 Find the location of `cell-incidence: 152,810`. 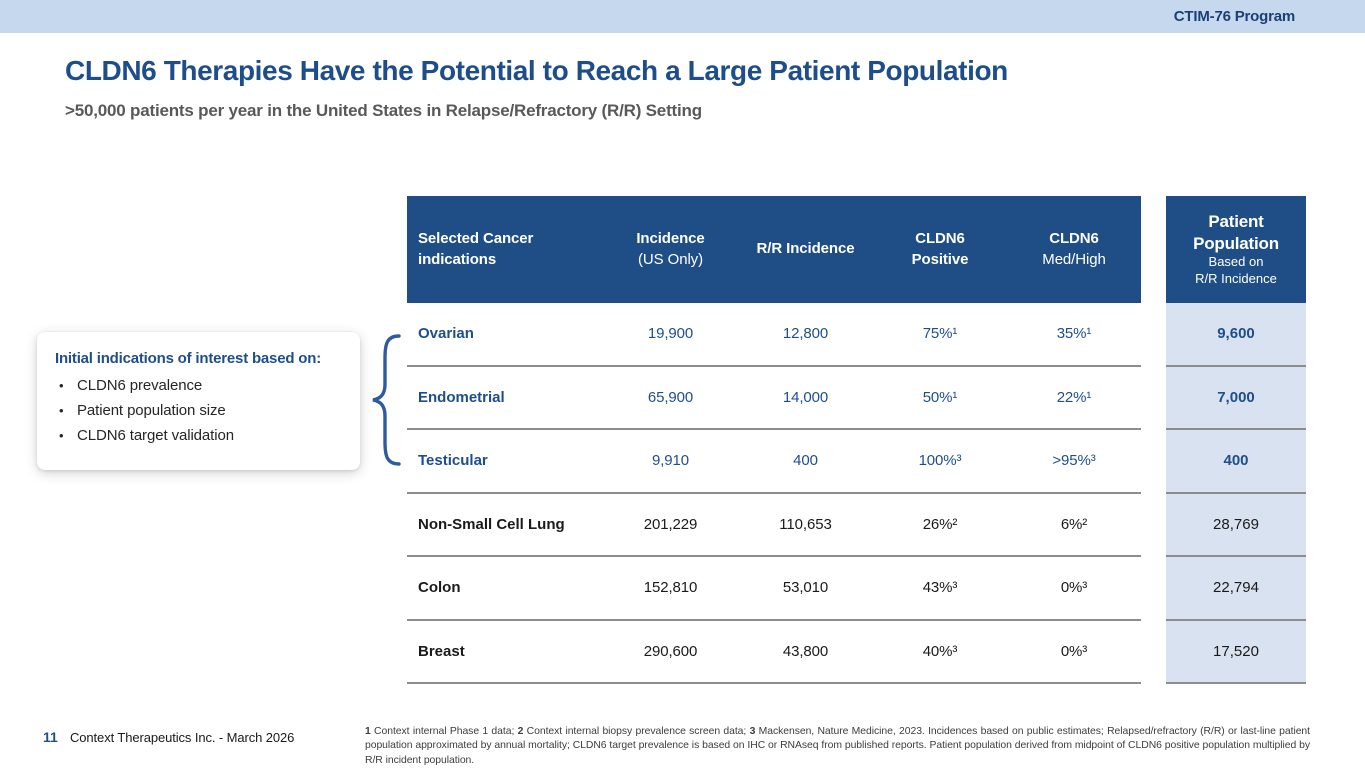

cell-incidence: 152,810 is located at coordinates (670, 588).